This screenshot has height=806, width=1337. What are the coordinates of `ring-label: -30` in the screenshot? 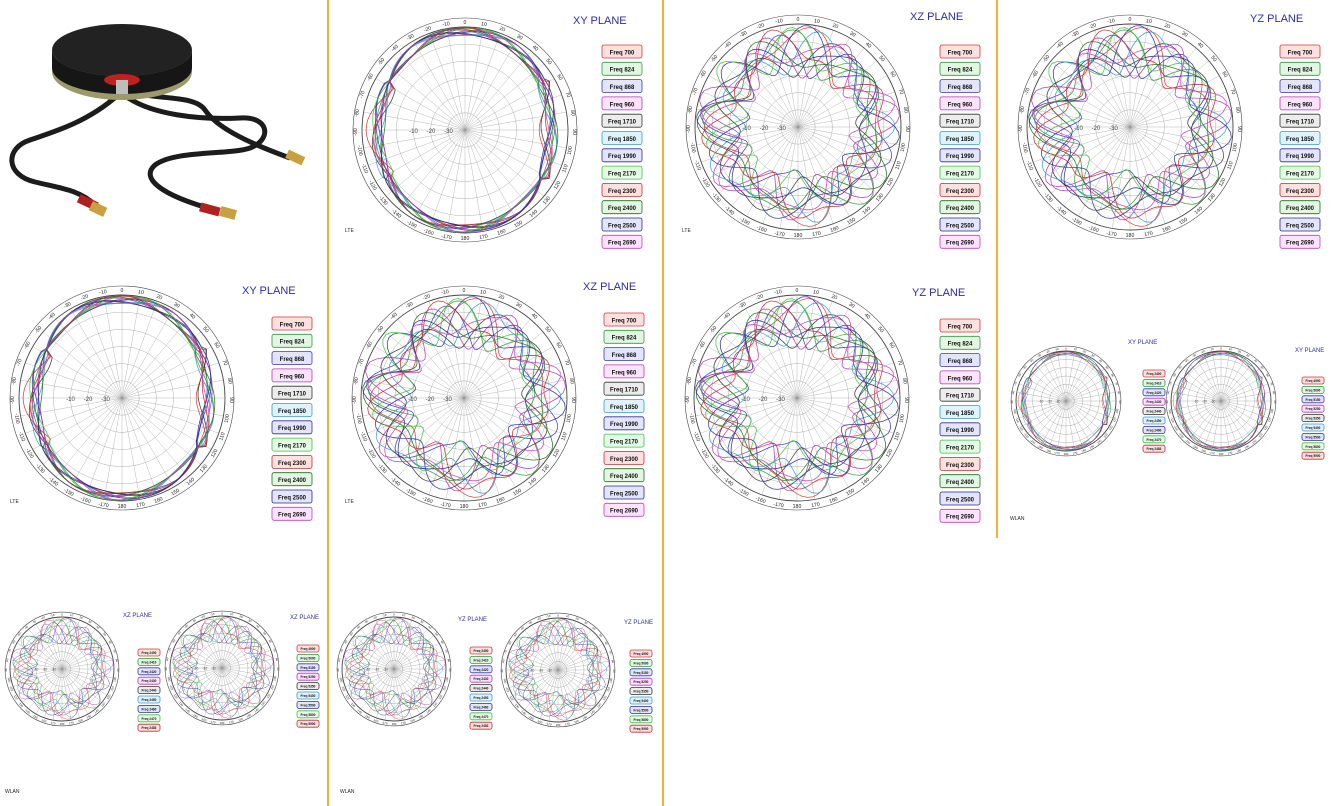 It's located at (1058, 402).